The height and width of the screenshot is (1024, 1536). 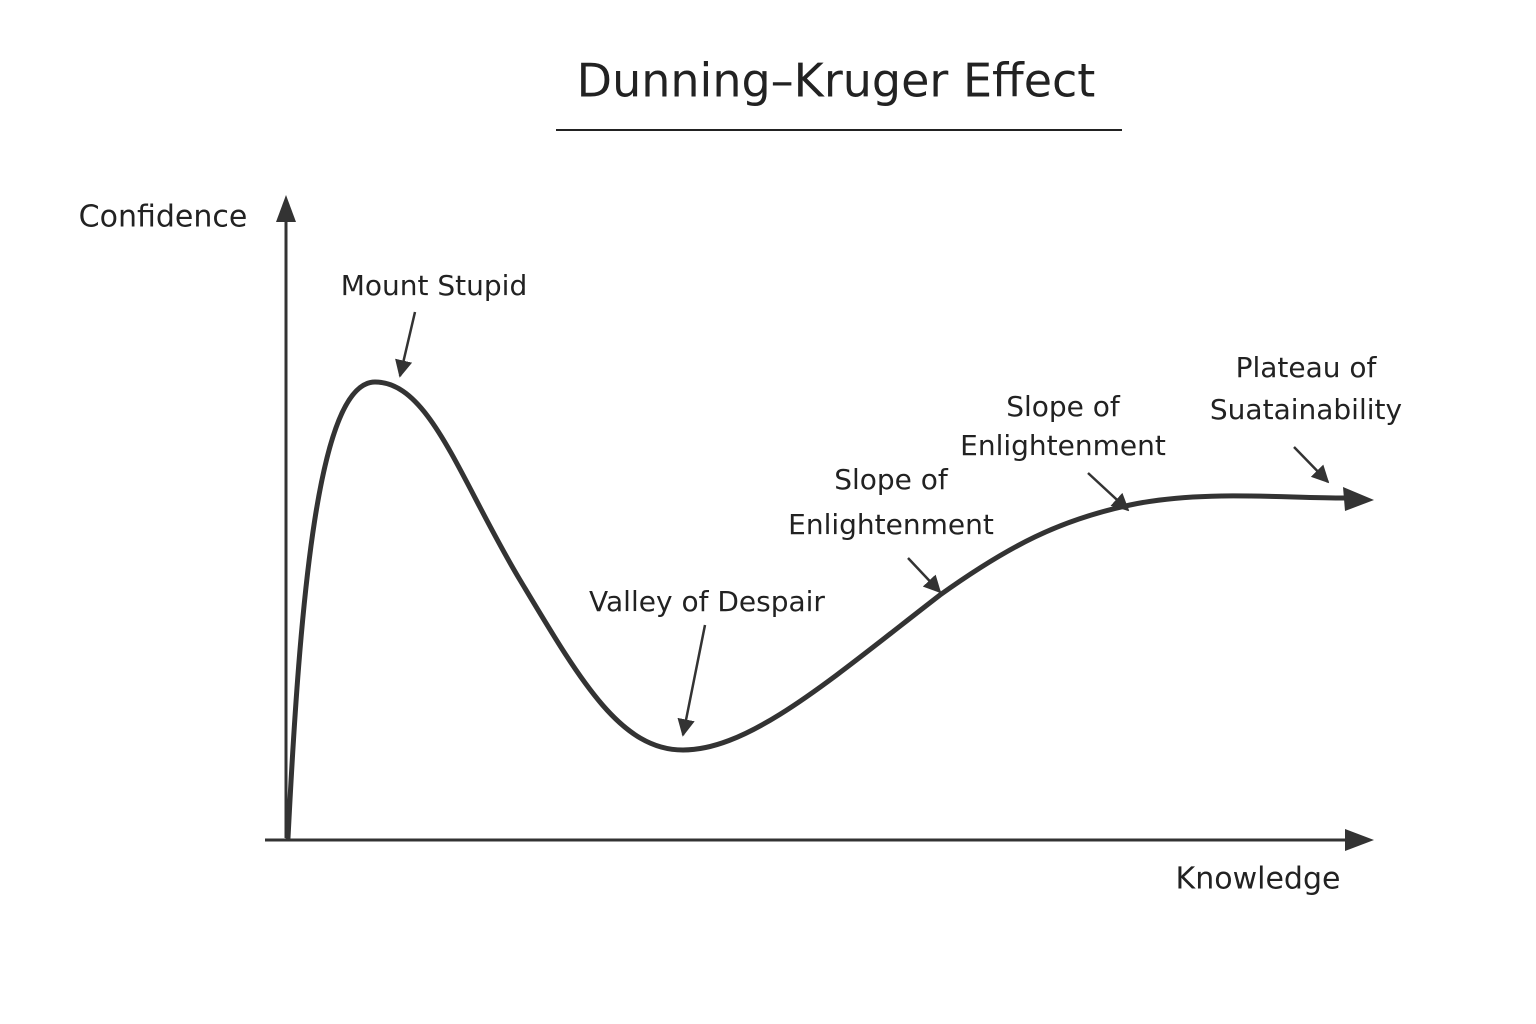 What do you see at coordinates (286, 208) in the screenshot?
I see `y-axis-arrow` at bounding box center [286, 208].